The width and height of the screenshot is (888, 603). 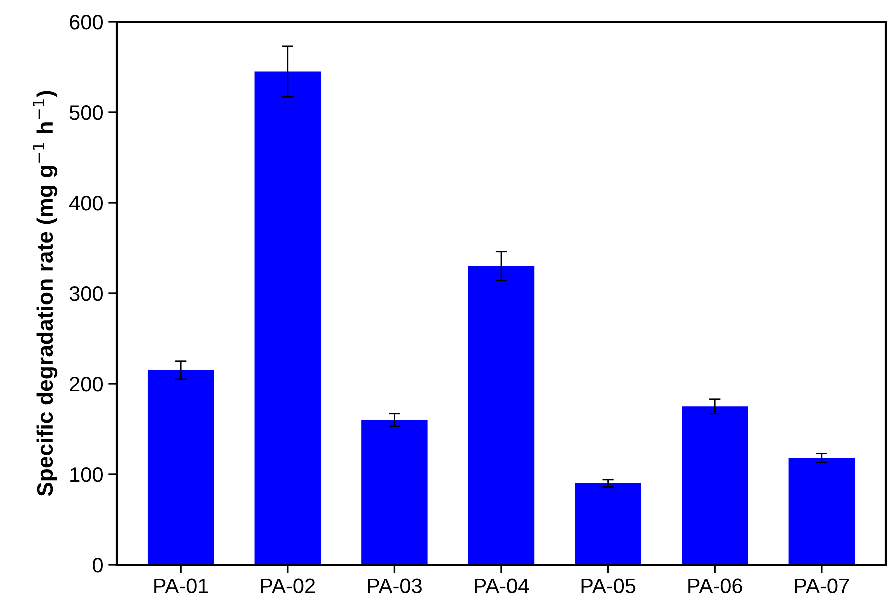 I want to click on y-tick-label: 500, so click(x=86, y=113).